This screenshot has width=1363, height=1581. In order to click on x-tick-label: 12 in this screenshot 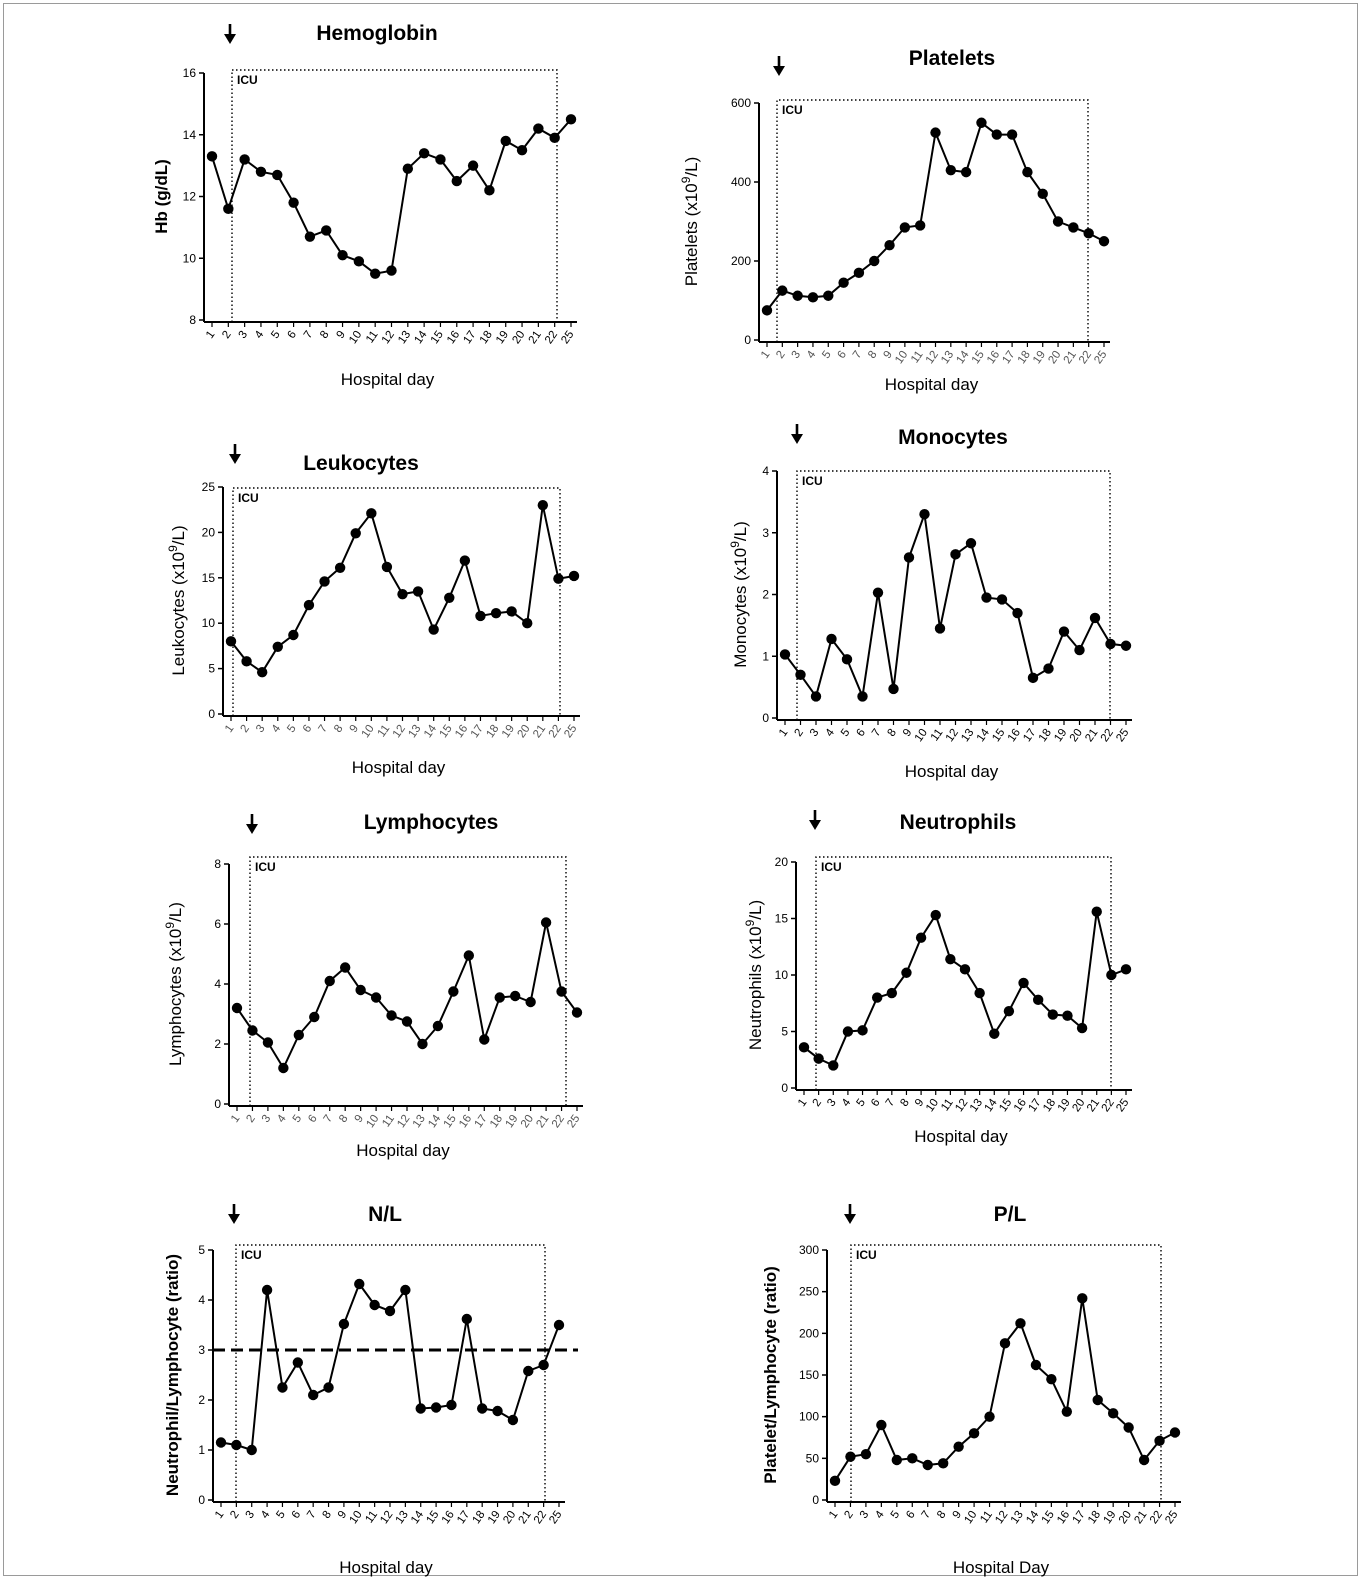, I will do `click(399, 731)`.